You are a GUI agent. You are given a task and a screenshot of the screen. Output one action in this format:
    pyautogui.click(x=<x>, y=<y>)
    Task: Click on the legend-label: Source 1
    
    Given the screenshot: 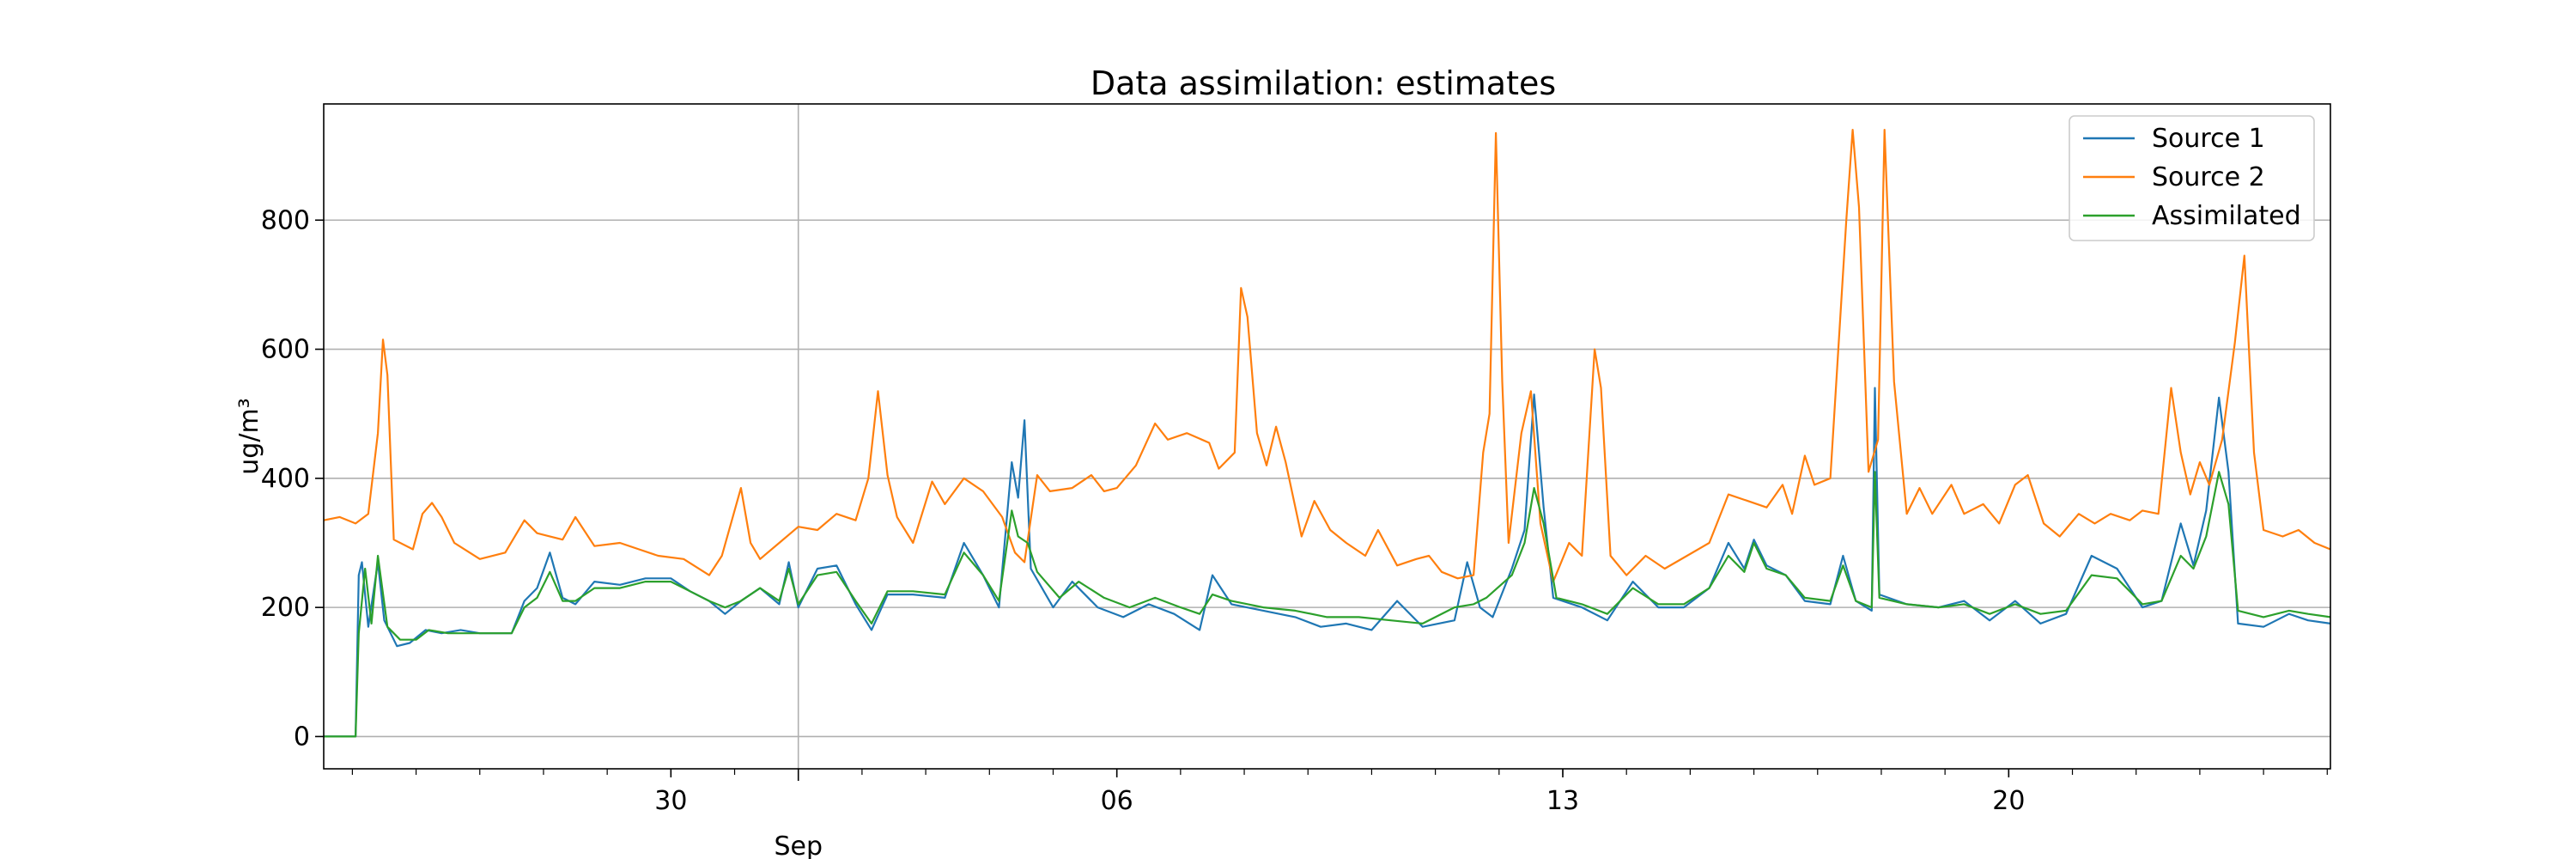 What is the action you would take?
    pyautogui.click(x=2208, y=139)
    